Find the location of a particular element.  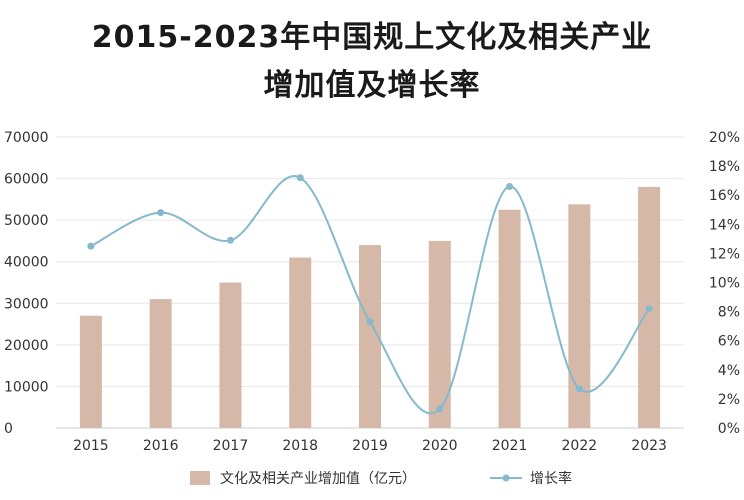

bar-2017 is located at coordinates (230, 355).